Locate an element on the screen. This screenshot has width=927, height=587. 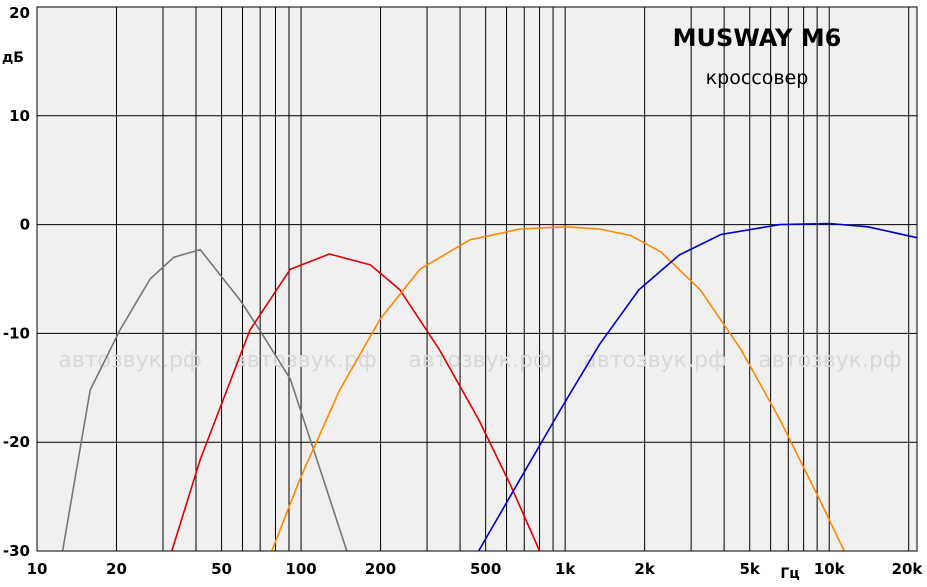
x-tick-label: 10 is located at coordinates (37, 569).